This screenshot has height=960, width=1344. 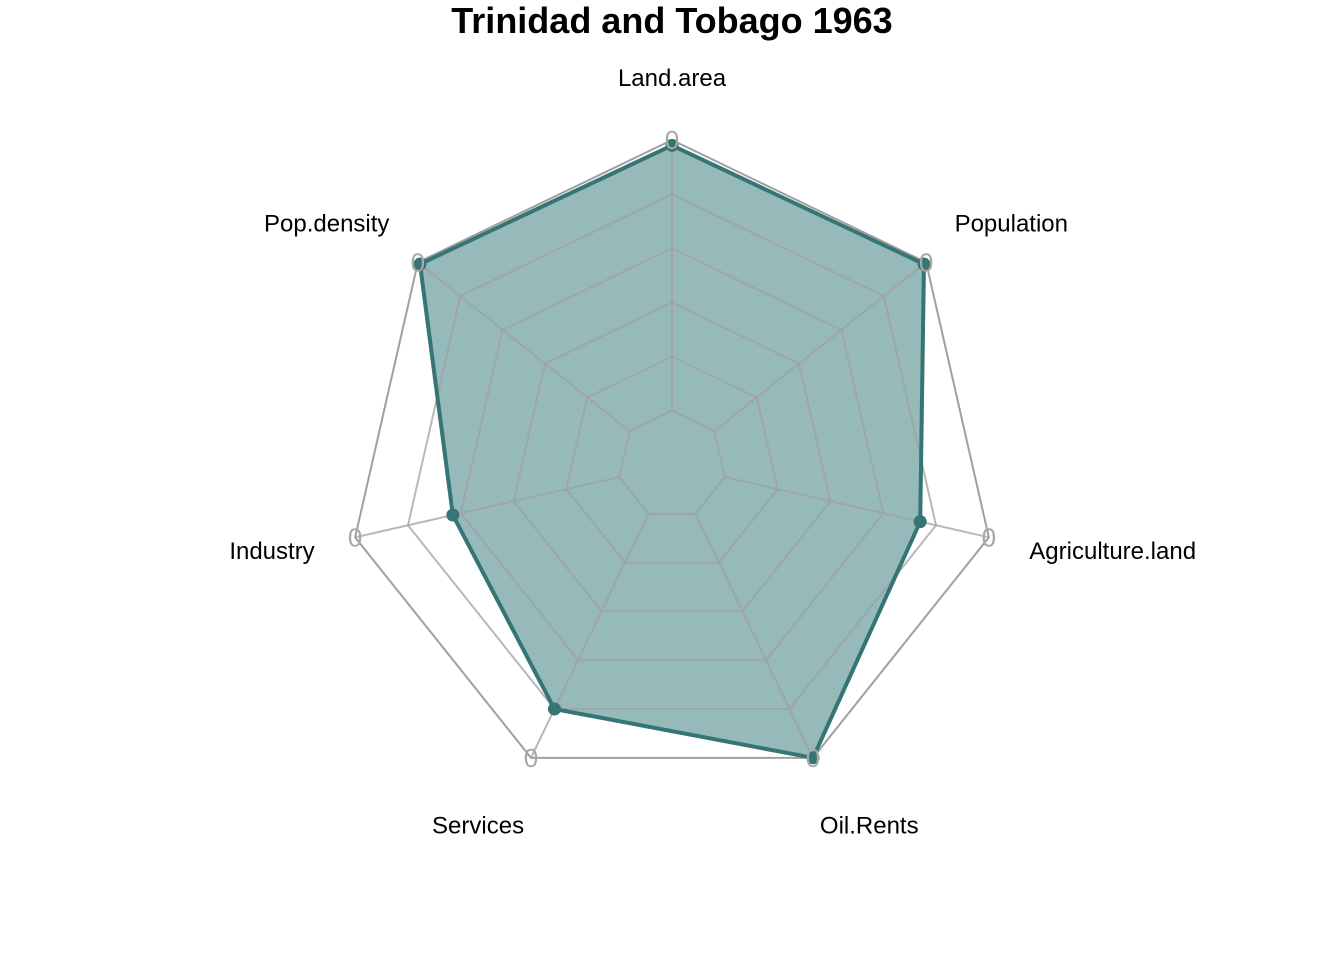 What do you see at coordinates (1011, 224) in the screenshot?
I see `axis-label-population: Population` at bounding box center [1011, 224].